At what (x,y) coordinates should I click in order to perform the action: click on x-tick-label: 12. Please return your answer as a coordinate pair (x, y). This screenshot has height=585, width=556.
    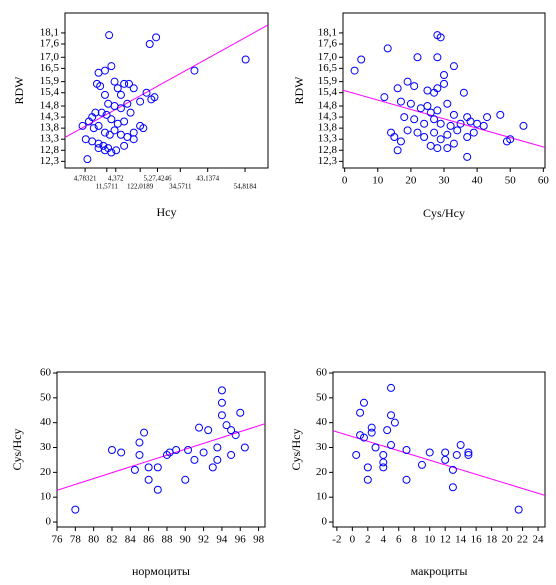
    Looking at the image, I should click on (445, 540).